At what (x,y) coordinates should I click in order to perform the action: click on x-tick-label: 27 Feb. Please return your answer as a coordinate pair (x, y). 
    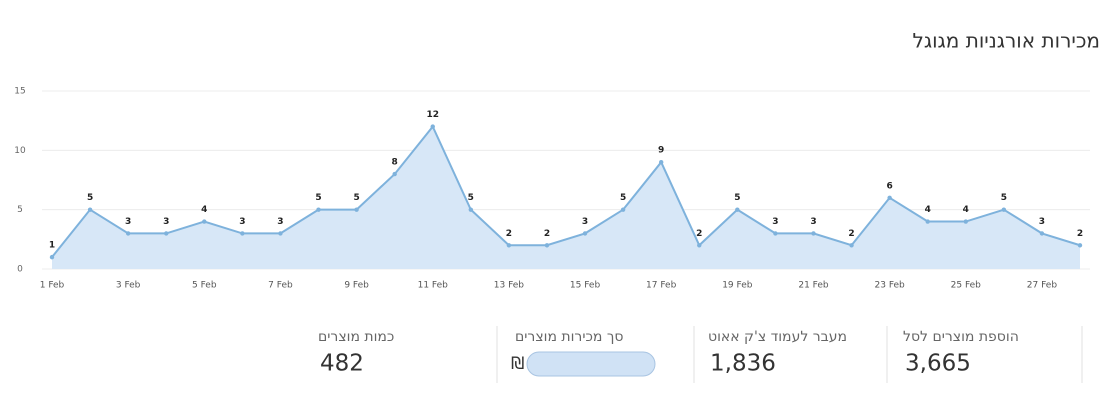
    Looking at the image, I should click on (1042, 286).